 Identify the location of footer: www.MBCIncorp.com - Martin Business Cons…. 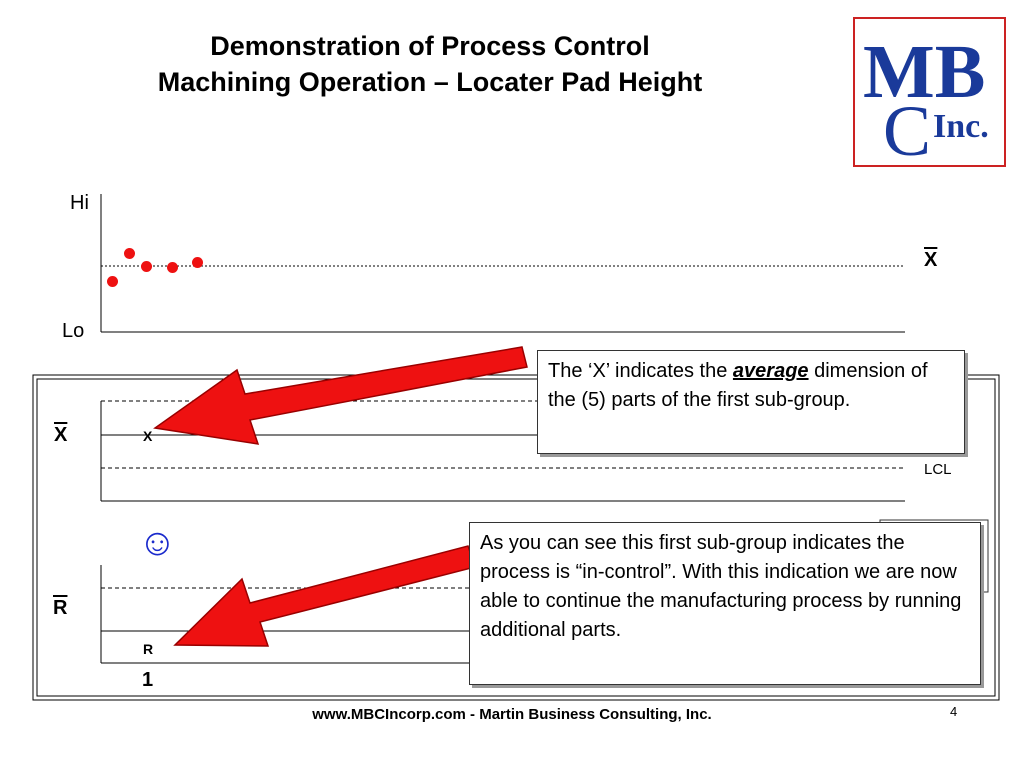
(512, 714).